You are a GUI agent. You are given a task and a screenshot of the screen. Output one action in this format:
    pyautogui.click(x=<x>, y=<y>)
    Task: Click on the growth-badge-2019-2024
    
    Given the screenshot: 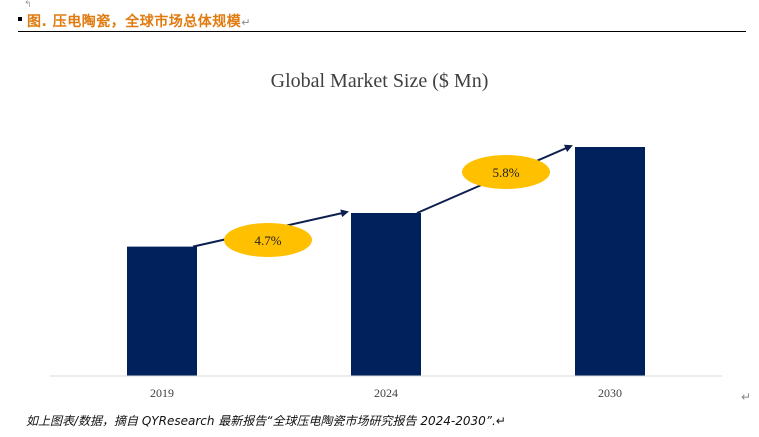 What is the action you would take?
    pyautogui.click(x=268, y=240)
    